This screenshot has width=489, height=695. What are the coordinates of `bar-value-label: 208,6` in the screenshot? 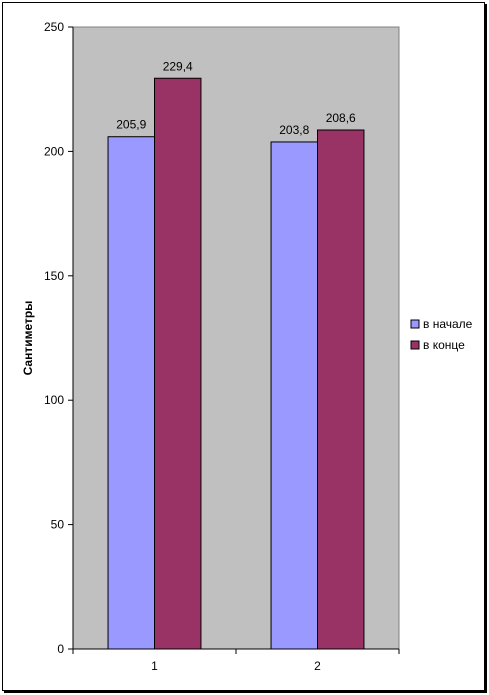 It's located at (341, 118).